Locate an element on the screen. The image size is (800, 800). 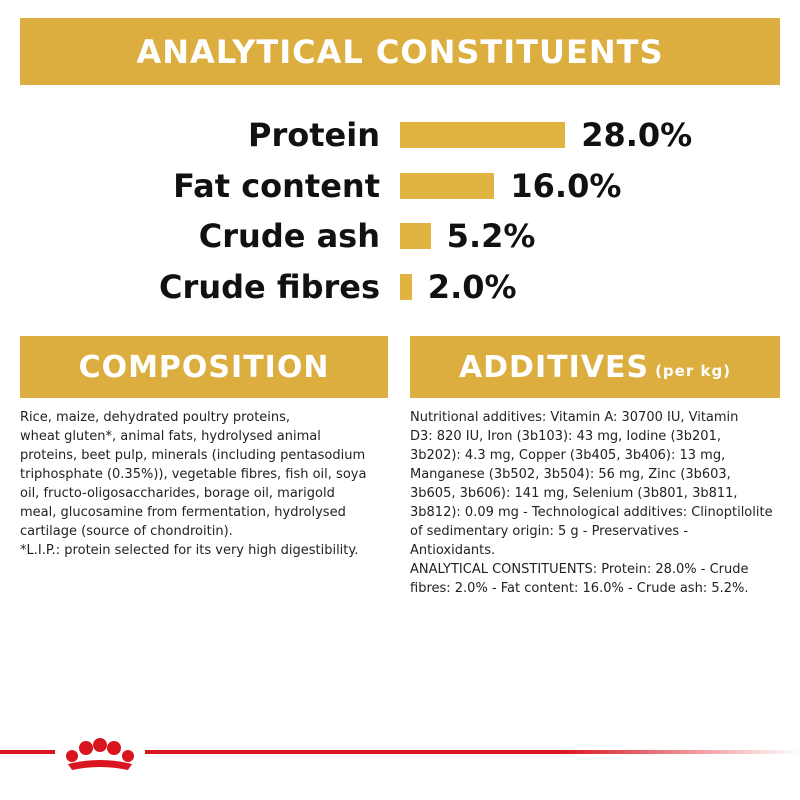
composition-title: COMPOSITION is located at coordinates (204, 367).